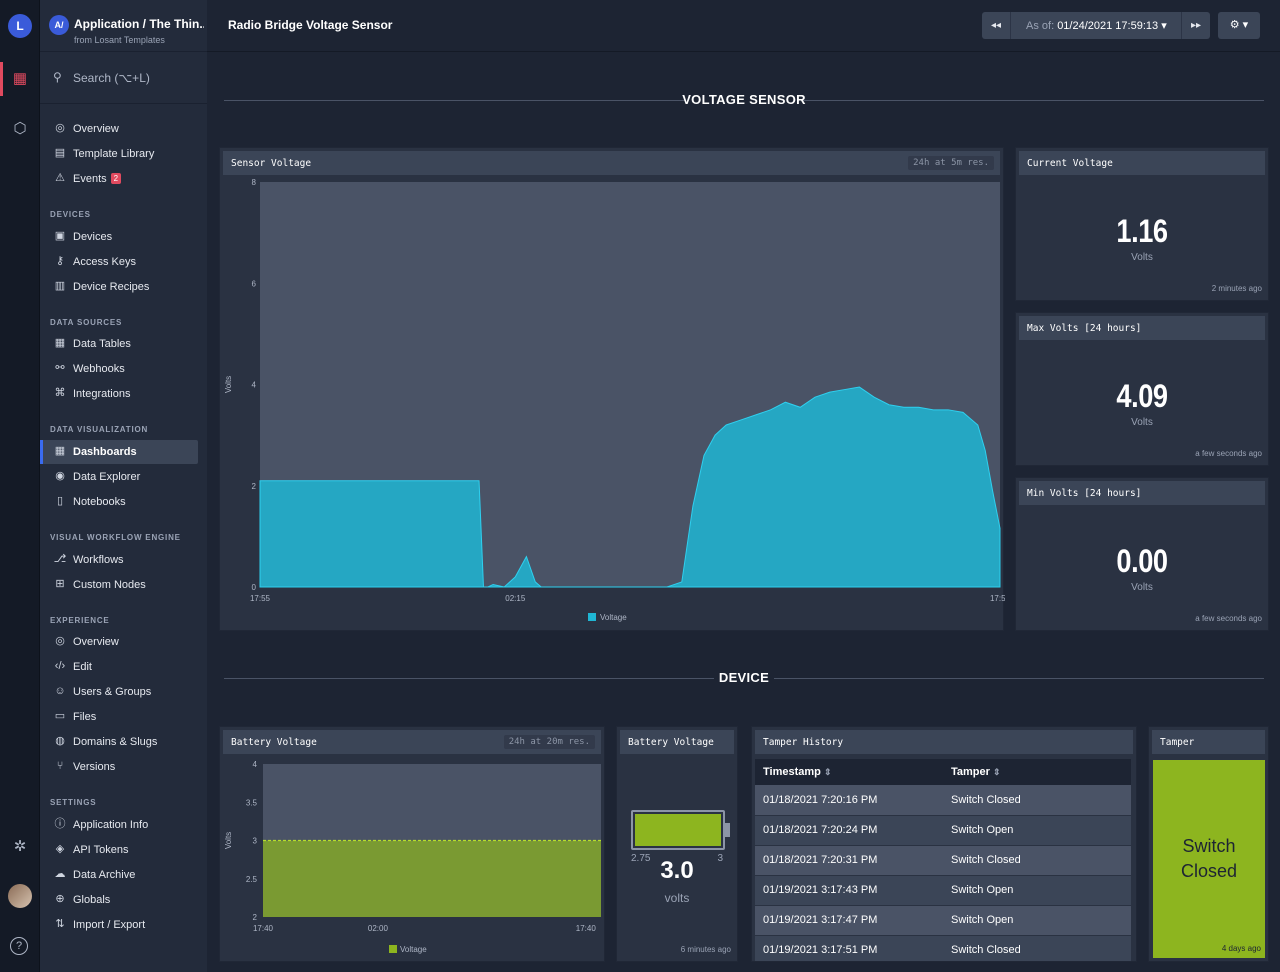  What do you see at coordinates (119, 742) in the screenshot?
I see `sidebar-item-domains-slugs: ◍ Domains & Slugs` at bounding box center [119, 742].